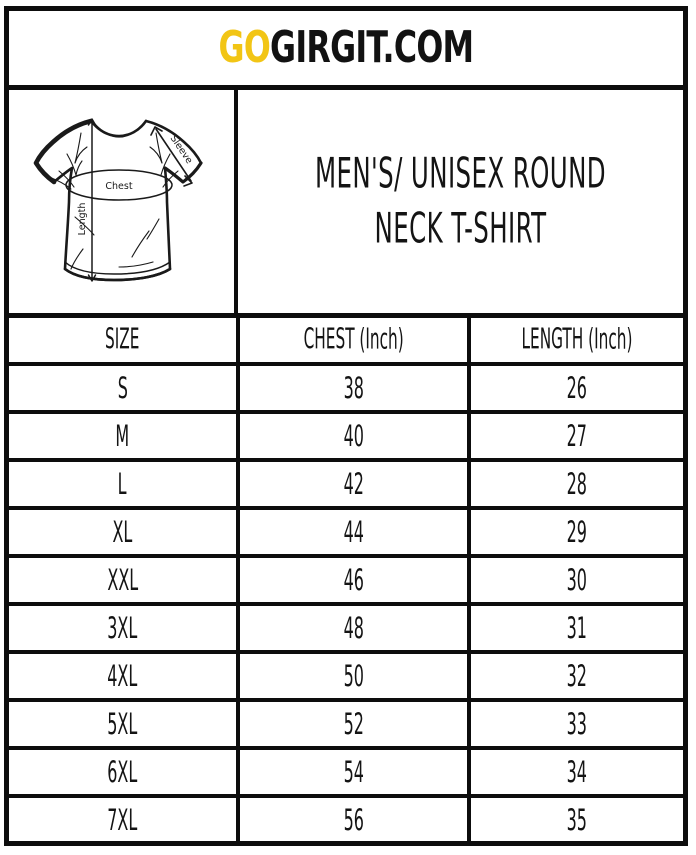  I want to click on size-value: 7XL, so click(122, 819).